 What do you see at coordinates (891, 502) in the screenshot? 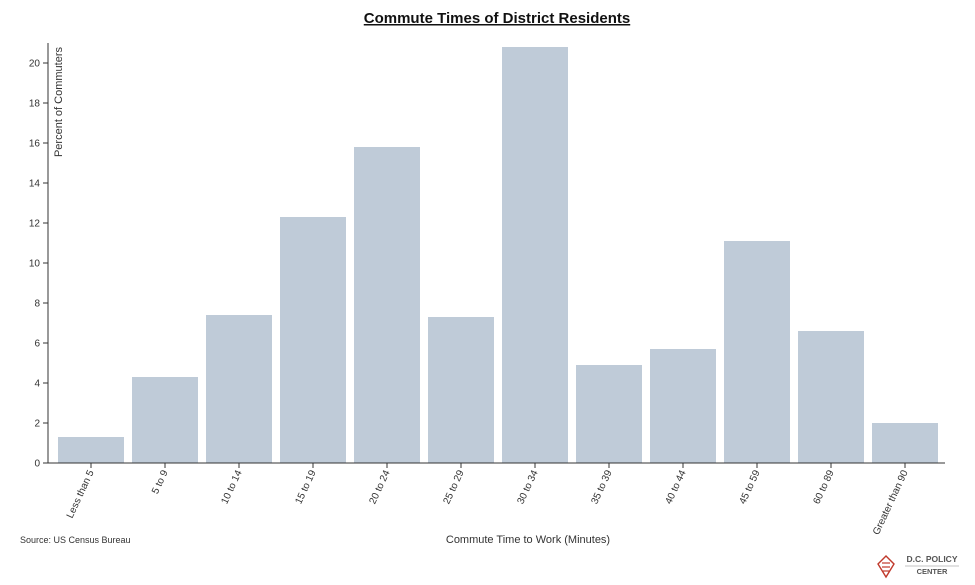
I see `x-tick-label: Greater than 90` at bounding box center [891, 502].